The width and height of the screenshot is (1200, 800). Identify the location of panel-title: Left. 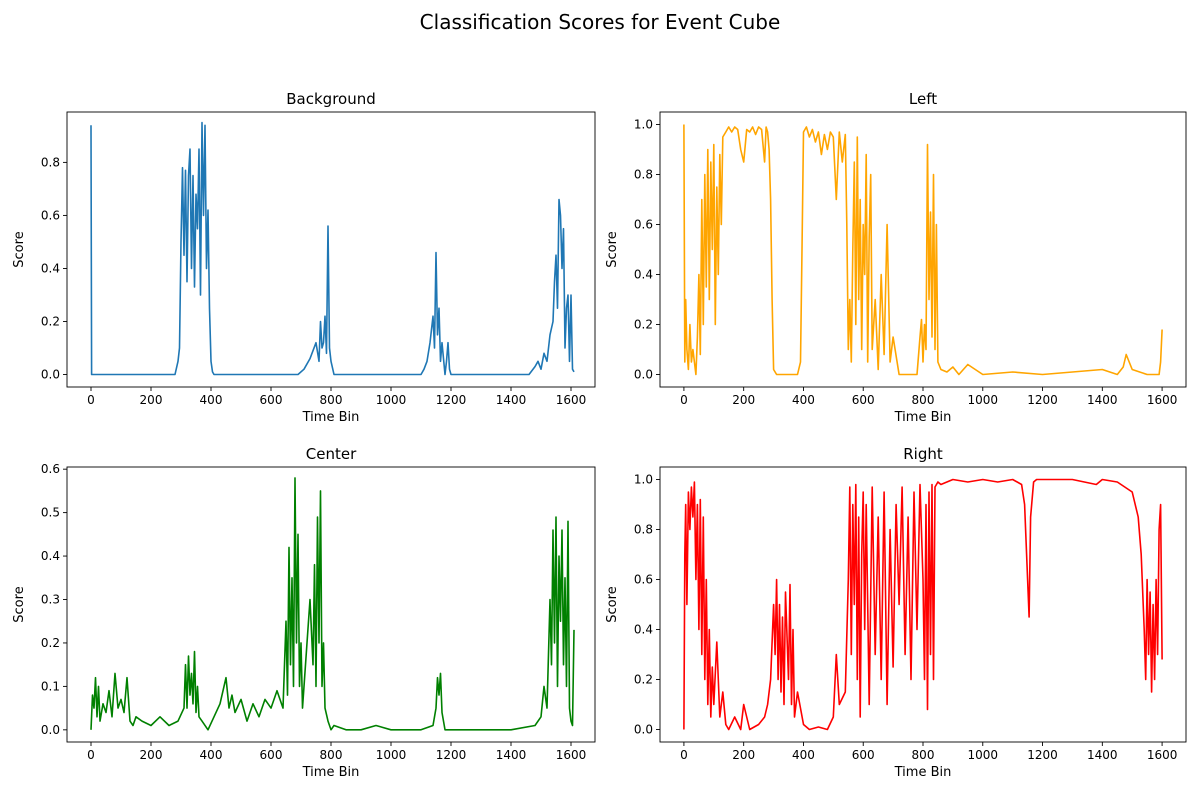
(923, 99).